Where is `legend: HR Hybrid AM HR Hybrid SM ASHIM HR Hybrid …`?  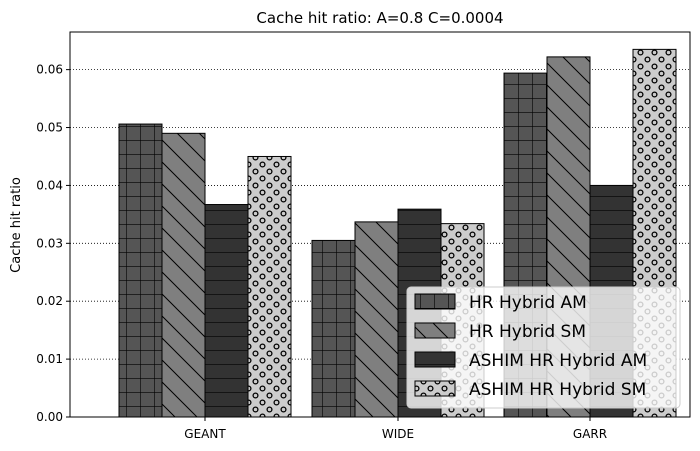
legend: HR Hybrid AM HR Hybrid SM ASHIM HR Hybrid … is located at coordinates (543, 347).